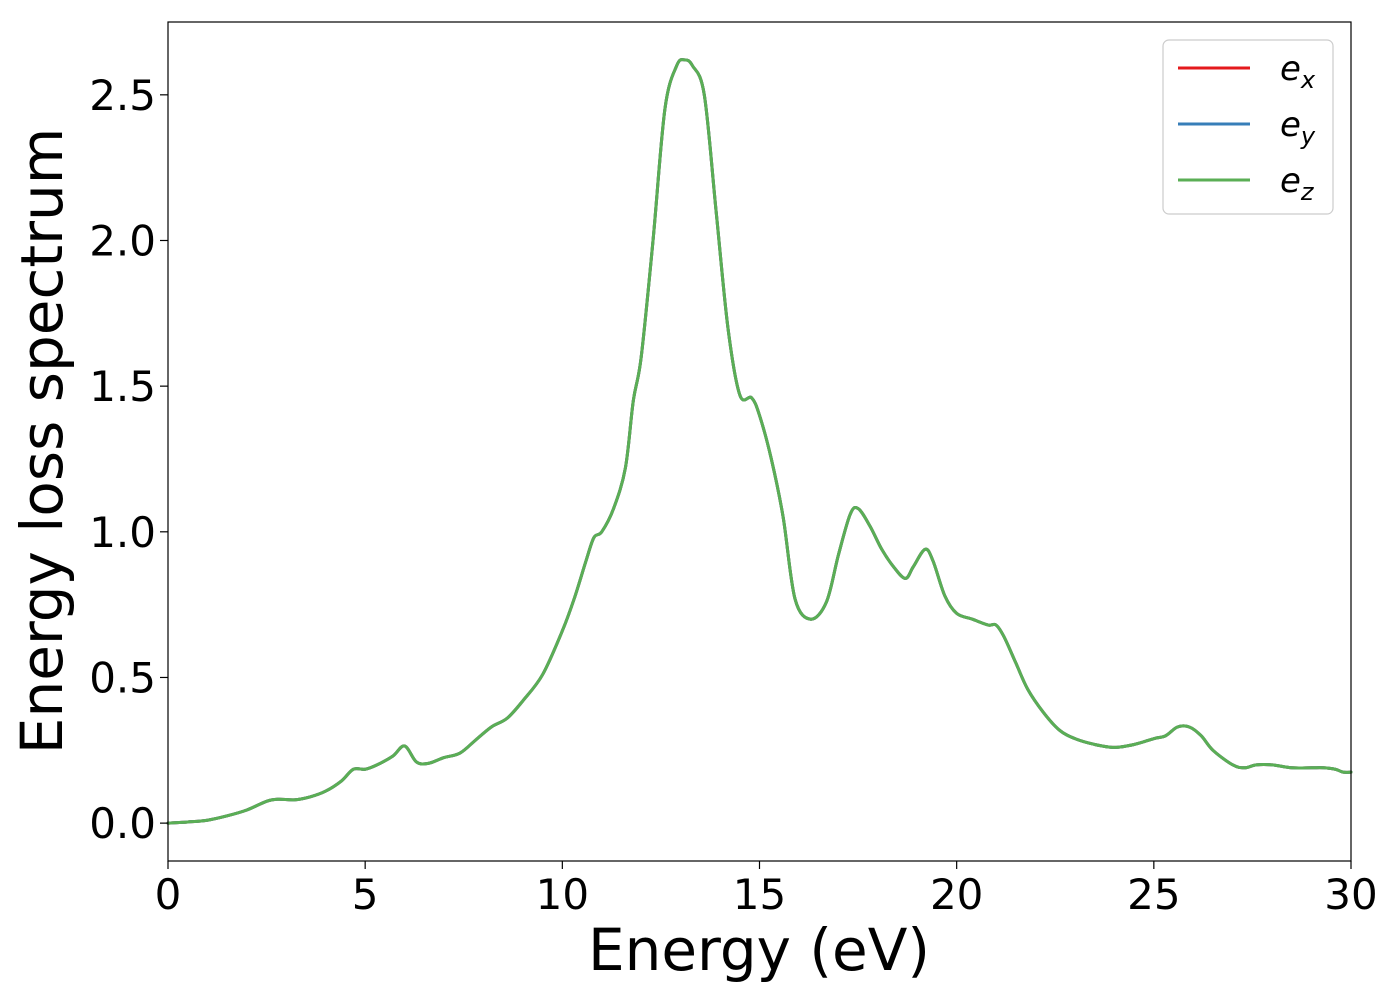 The width and height of the screenshot is (1400, 1000). I want to click on y-tick-label: 1.0, so click(122, 532).